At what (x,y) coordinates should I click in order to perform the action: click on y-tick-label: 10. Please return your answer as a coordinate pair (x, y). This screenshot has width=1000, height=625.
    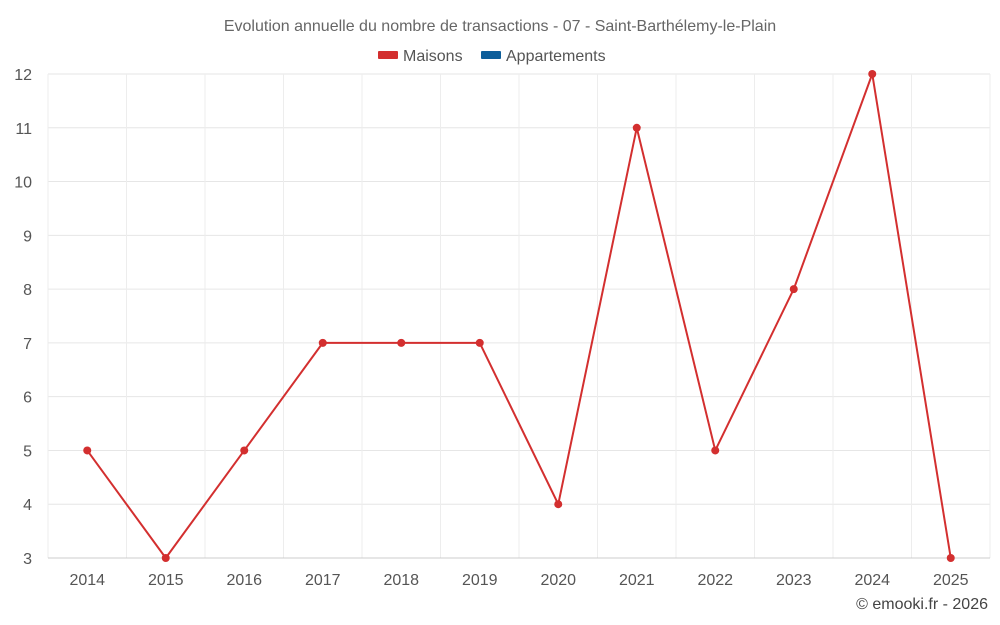
    Looking at the image, I should click on (23, 183).